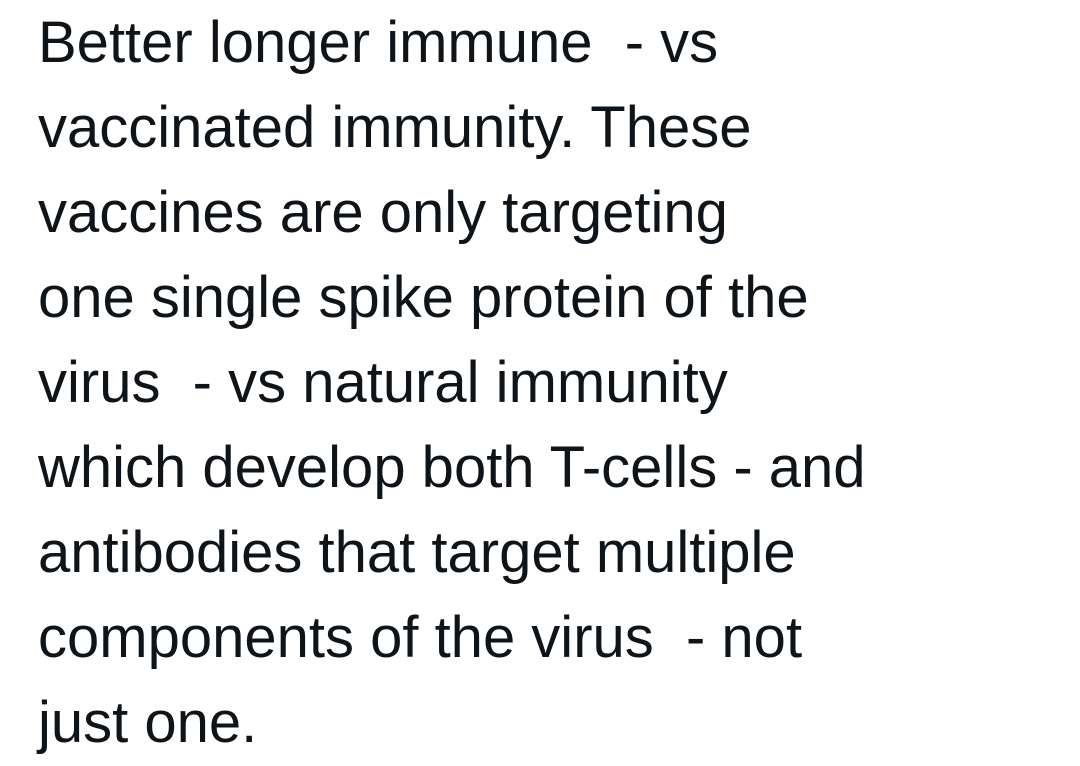 This screenshot has width=1080, height=766. What do you see at coordinates (383, 382) in the screenshot?
I see `tweet-text-line-5: virus - vs natural immunity` at bounding box center [383, 382].